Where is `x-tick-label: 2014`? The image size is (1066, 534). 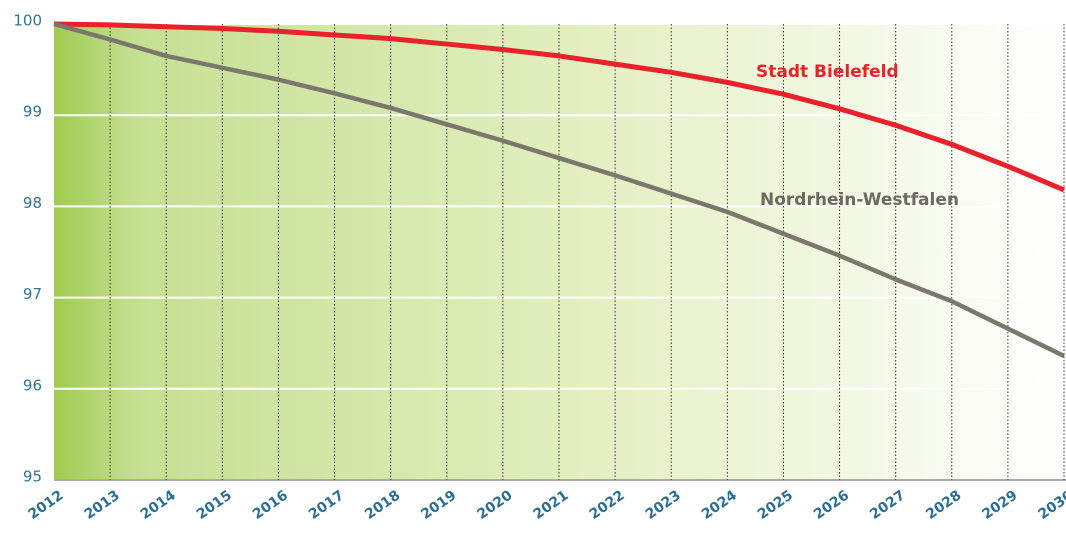
x-tick-label: 2014 is located at coordinates (158, 505).